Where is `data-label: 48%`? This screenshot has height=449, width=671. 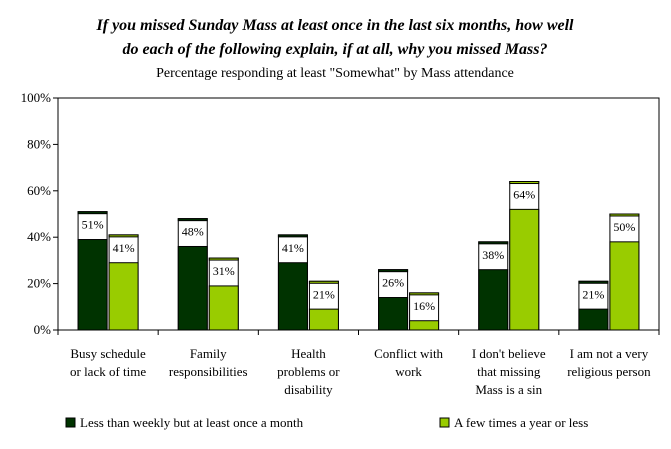
data-label: 48% is located at coordinates (193, 232).